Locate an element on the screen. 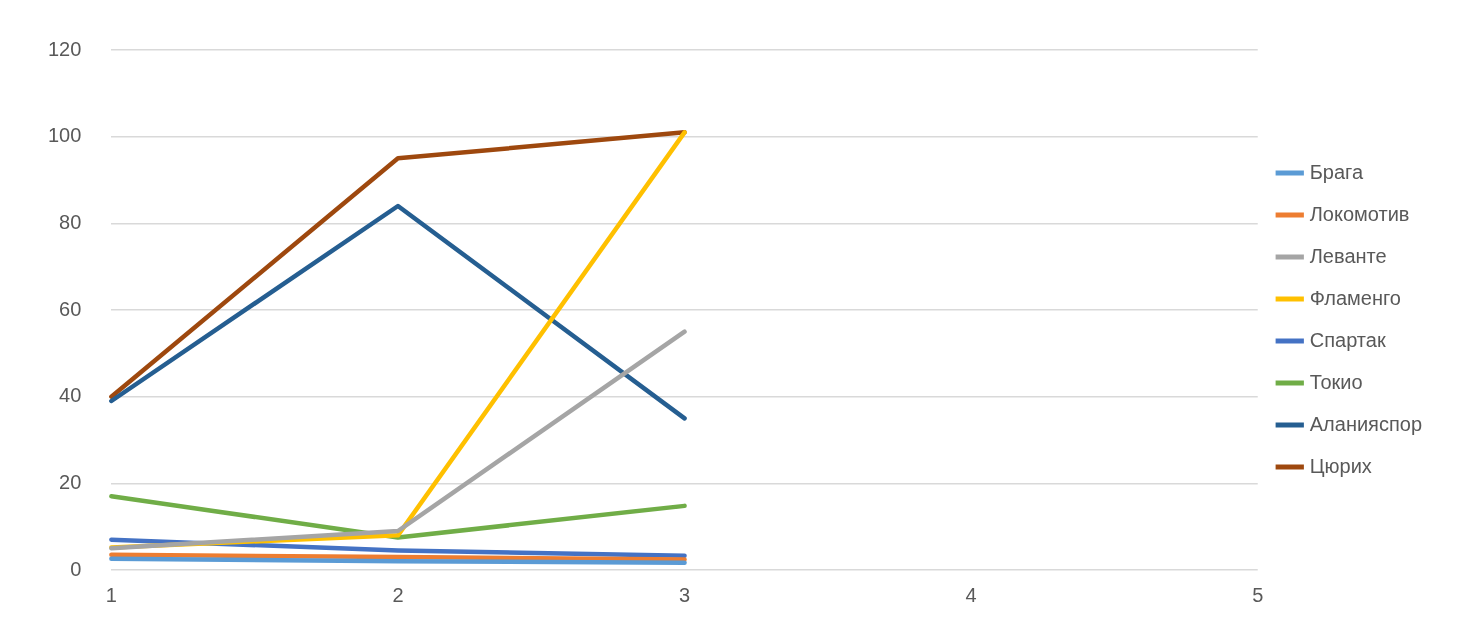 The width and height of the screenshot is (1460, 630). legend-label: Аланияспор is located at coordinates (1366, 423).